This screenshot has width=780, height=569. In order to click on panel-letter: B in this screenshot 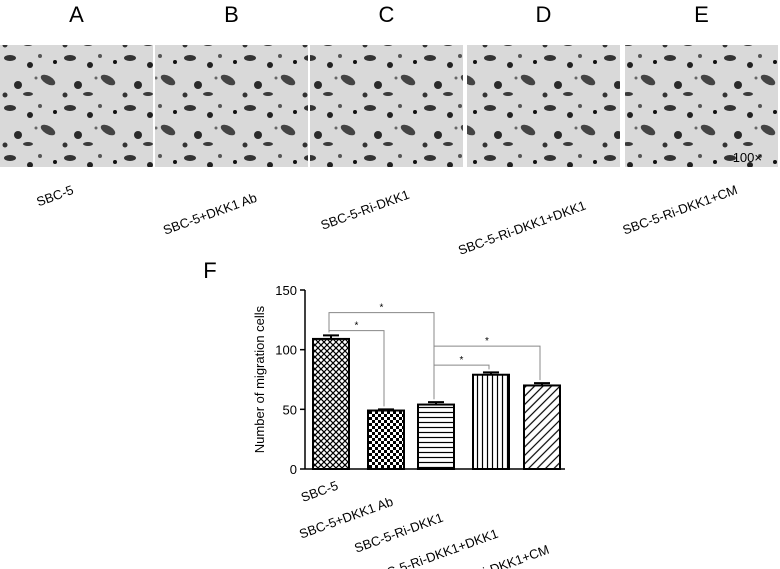, I will do `click(231, 14)`.